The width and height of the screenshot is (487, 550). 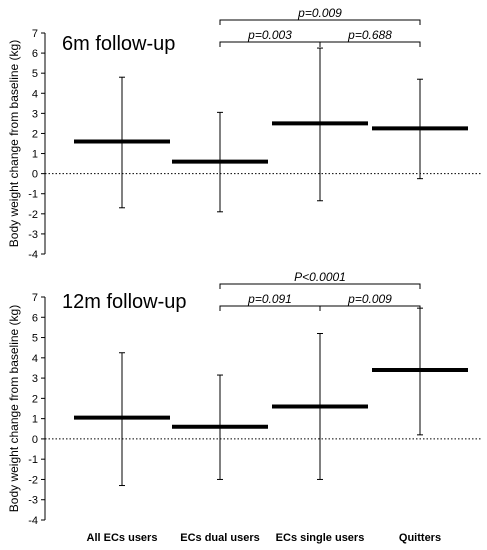 I want to click on p-value-label: p=0.003, so click(x=269, y=35).